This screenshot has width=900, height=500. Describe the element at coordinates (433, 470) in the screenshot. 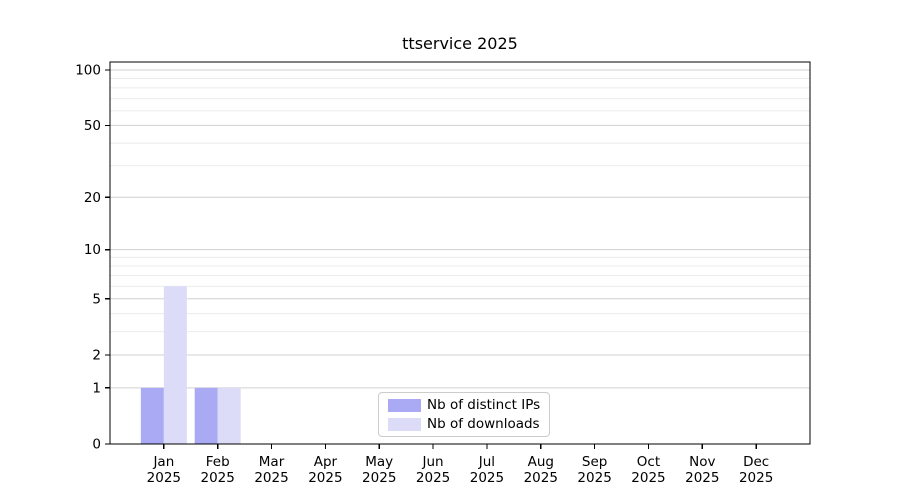

I see `x-tick-label-jun: Jun 2025` at that location.